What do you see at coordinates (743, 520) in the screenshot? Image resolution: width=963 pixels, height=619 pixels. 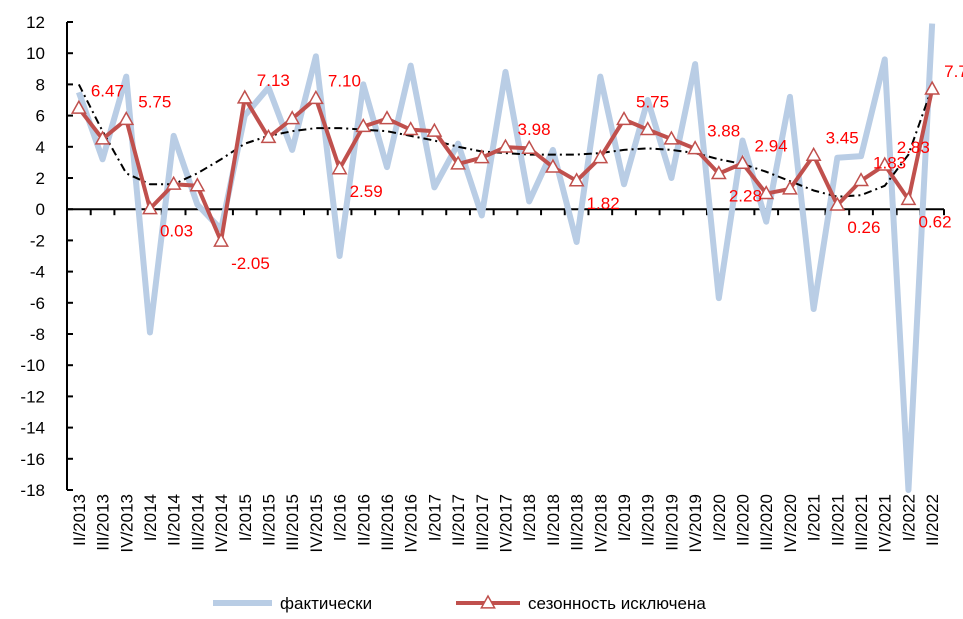 I see `x-tick-label: II/2020` at bounding box center [743, 520].